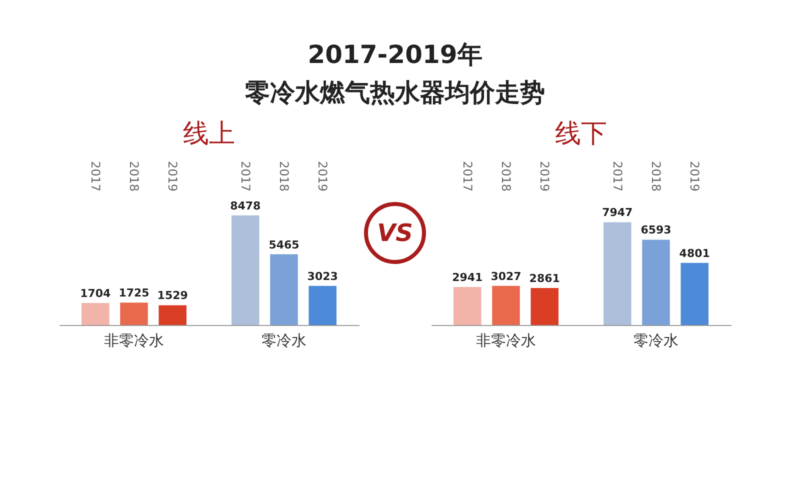  What do you see at coordinates (694, 253) in the screenshot?
I see `data-label: 4801` at bounding box center [694, 253].